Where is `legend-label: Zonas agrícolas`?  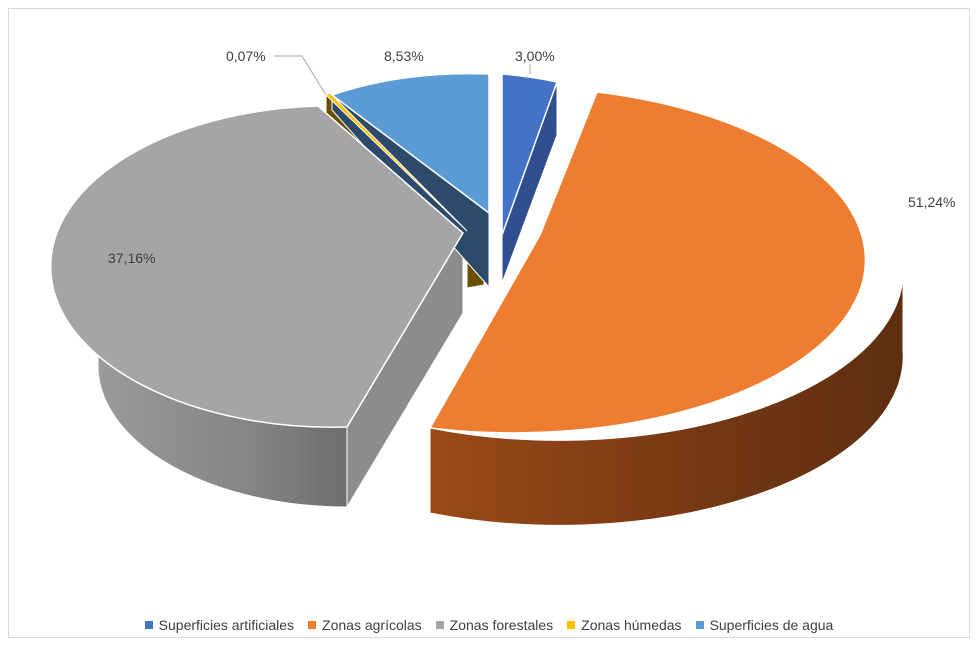
legend-label: Zonas agrícolas is located at coordinates (372, 625).